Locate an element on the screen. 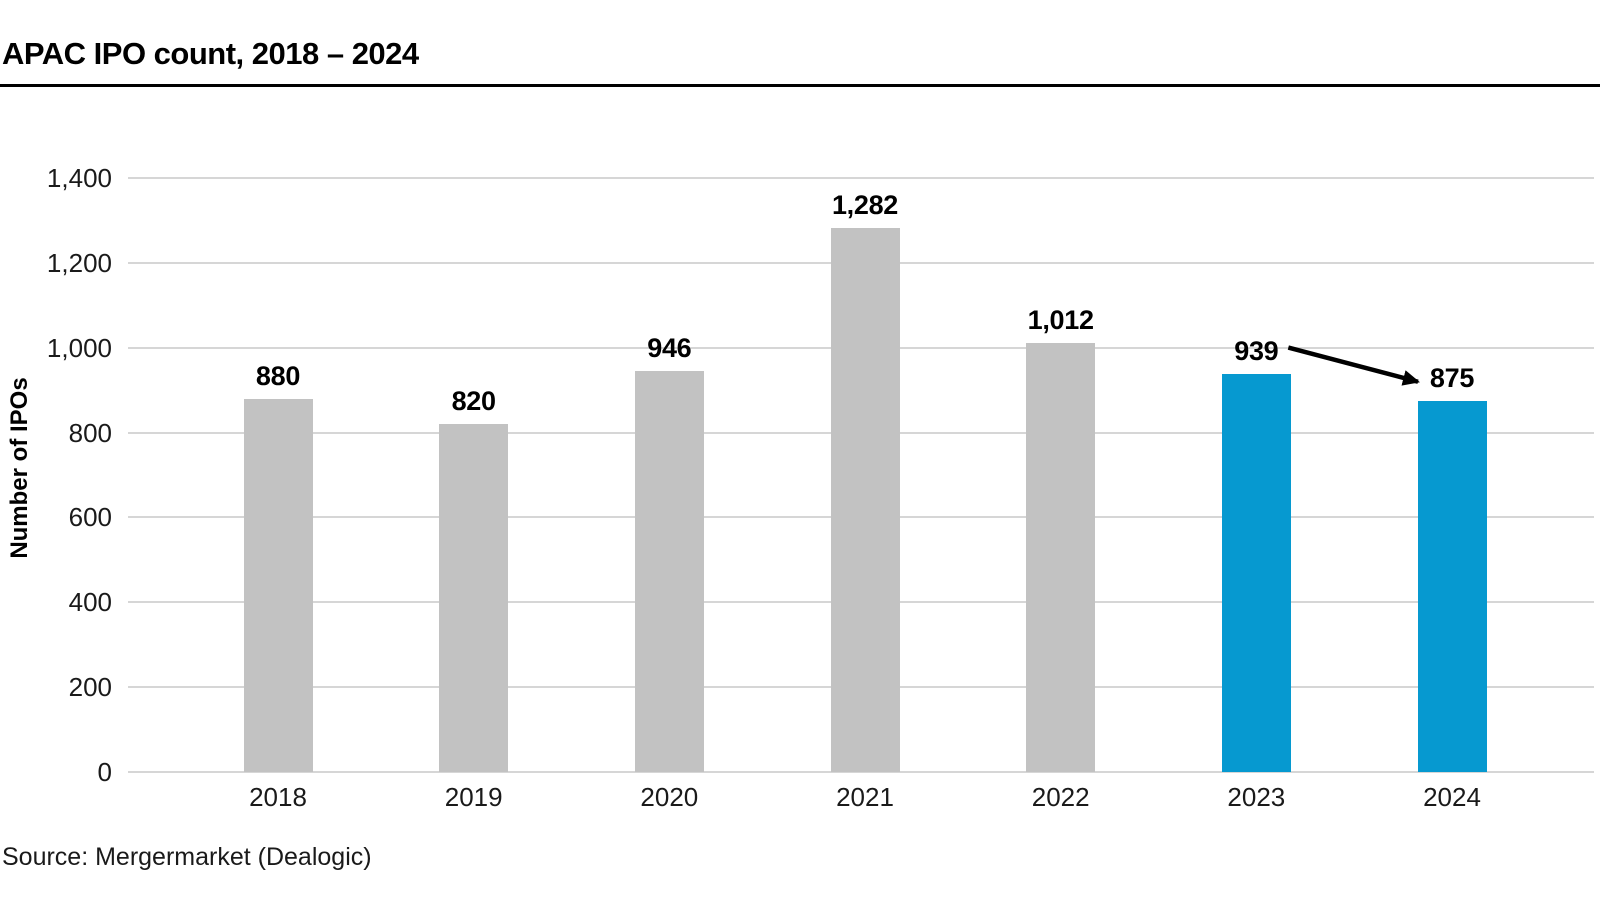  bar-2024 is located at coordinates (1452, 586).